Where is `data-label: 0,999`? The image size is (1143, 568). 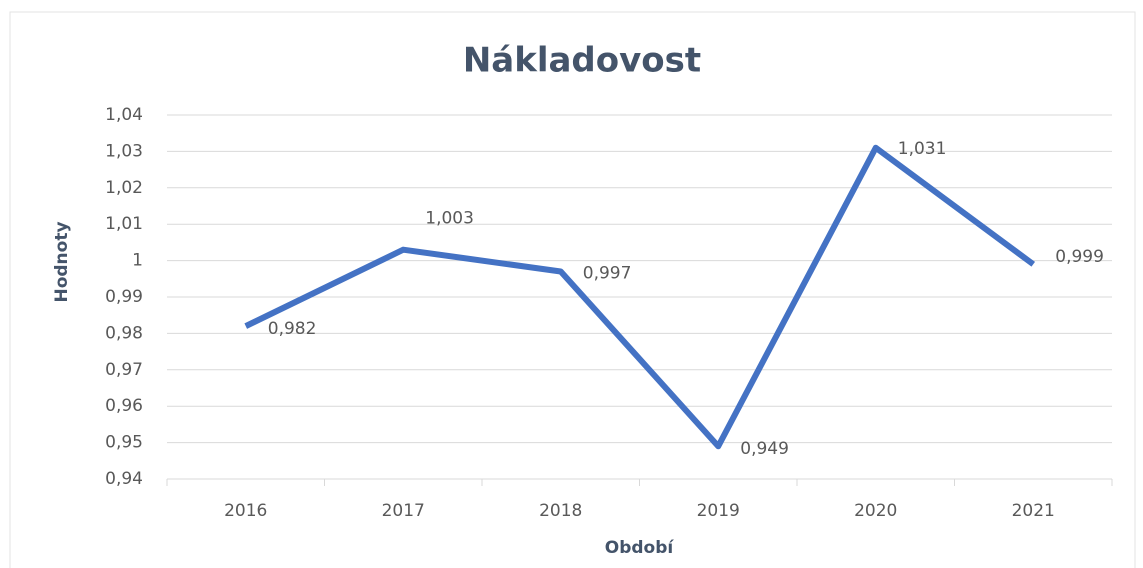 data-label: 0,999 is located at coordinates (1079, 257).